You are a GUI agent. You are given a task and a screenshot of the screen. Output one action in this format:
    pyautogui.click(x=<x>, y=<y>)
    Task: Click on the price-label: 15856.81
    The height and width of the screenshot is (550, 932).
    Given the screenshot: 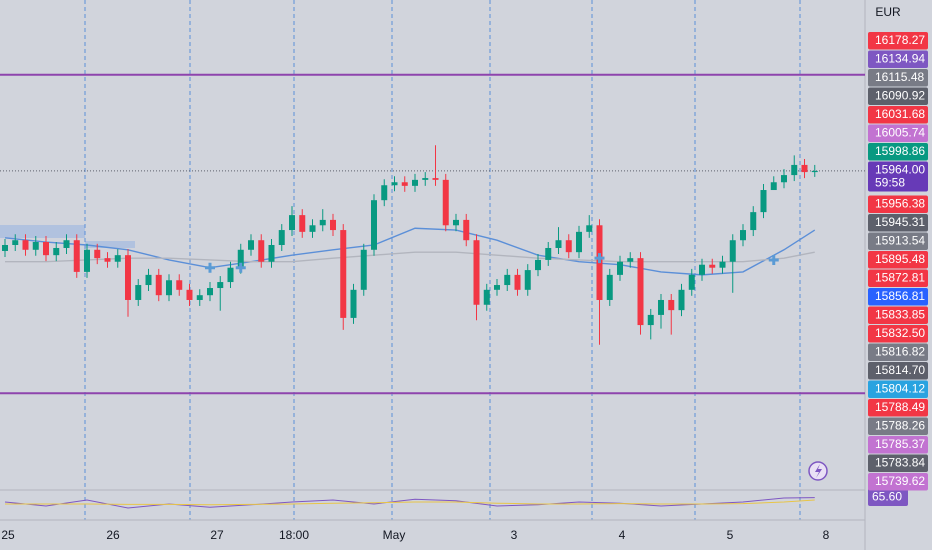 What is the action you would take?
    pyautogui.click(x=900, y=296)
    